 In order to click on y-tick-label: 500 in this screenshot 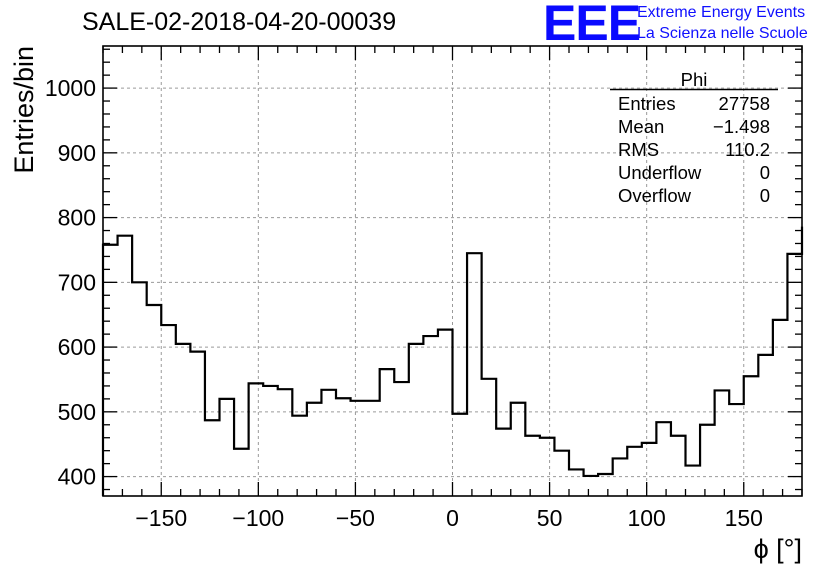, I will do `click(77, 412)`.